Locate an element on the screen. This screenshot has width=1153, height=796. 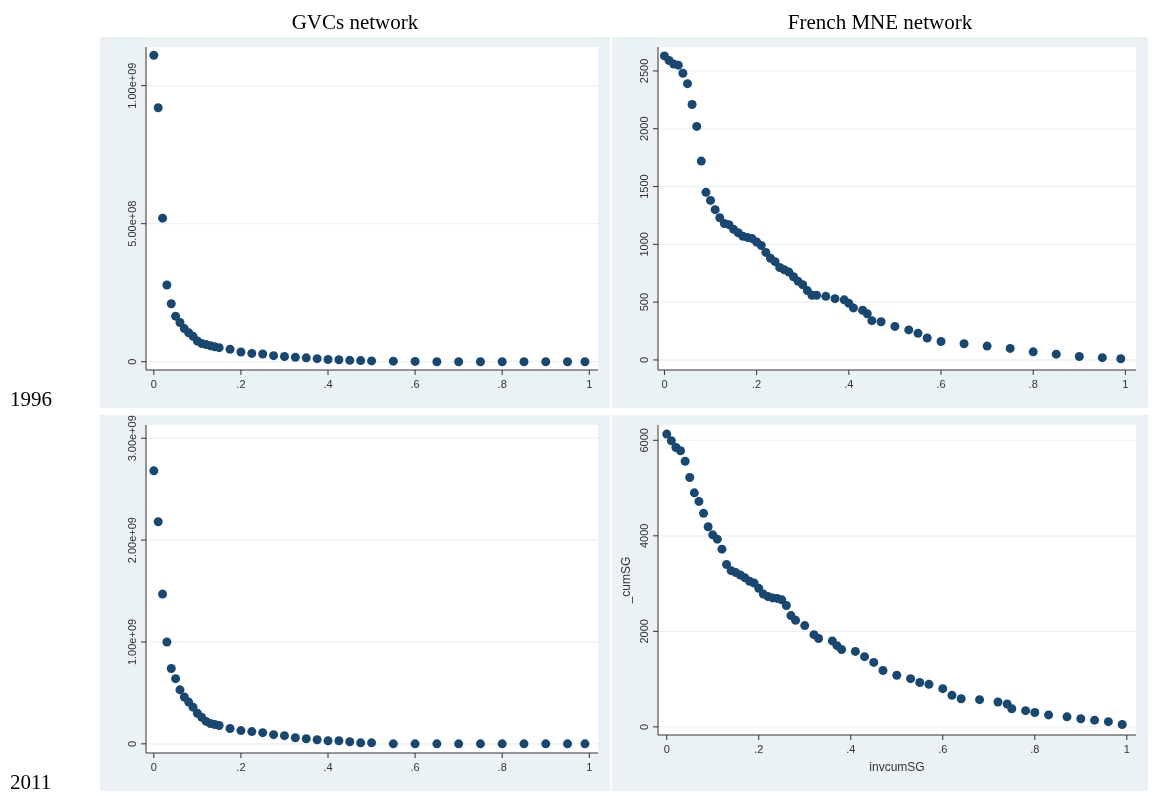
x-tick-label: .6 is located at coordinates (415, 767).